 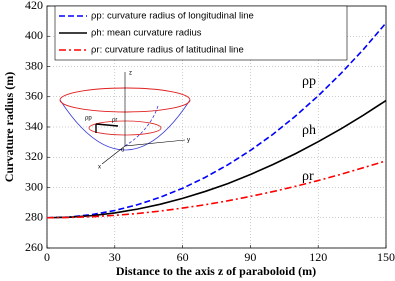 What do you see at coordinates (308, 176) in the screenshot?
I see `curve-annotation: ρr` at bounding box center [308, 176].